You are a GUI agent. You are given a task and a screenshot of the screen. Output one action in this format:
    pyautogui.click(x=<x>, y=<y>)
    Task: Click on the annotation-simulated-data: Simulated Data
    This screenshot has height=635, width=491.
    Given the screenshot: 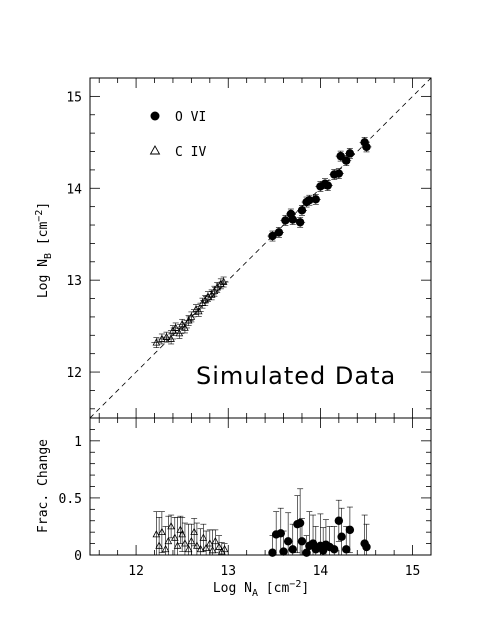 What is the action you would take?
    pyautogui.click(x=296, y=376)
    